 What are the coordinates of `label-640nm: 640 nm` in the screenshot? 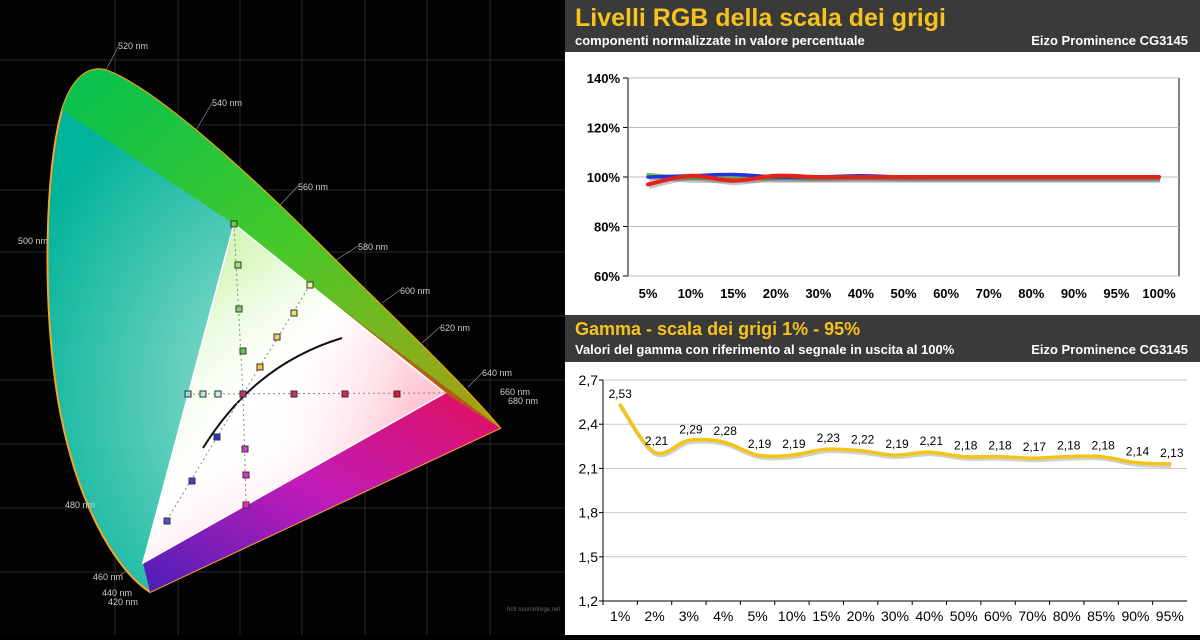 It's located at (497, 373).